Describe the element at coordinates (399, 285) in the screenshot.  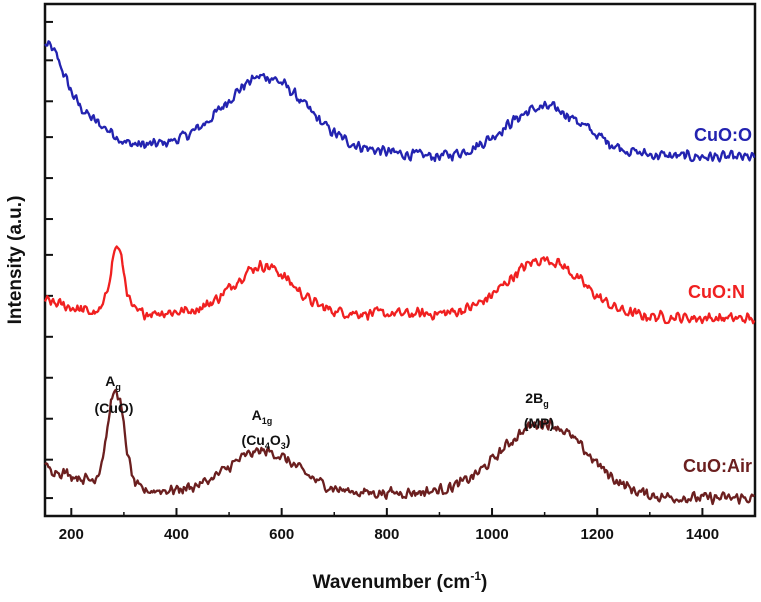
I see `series-line-cuo-n` at that location.